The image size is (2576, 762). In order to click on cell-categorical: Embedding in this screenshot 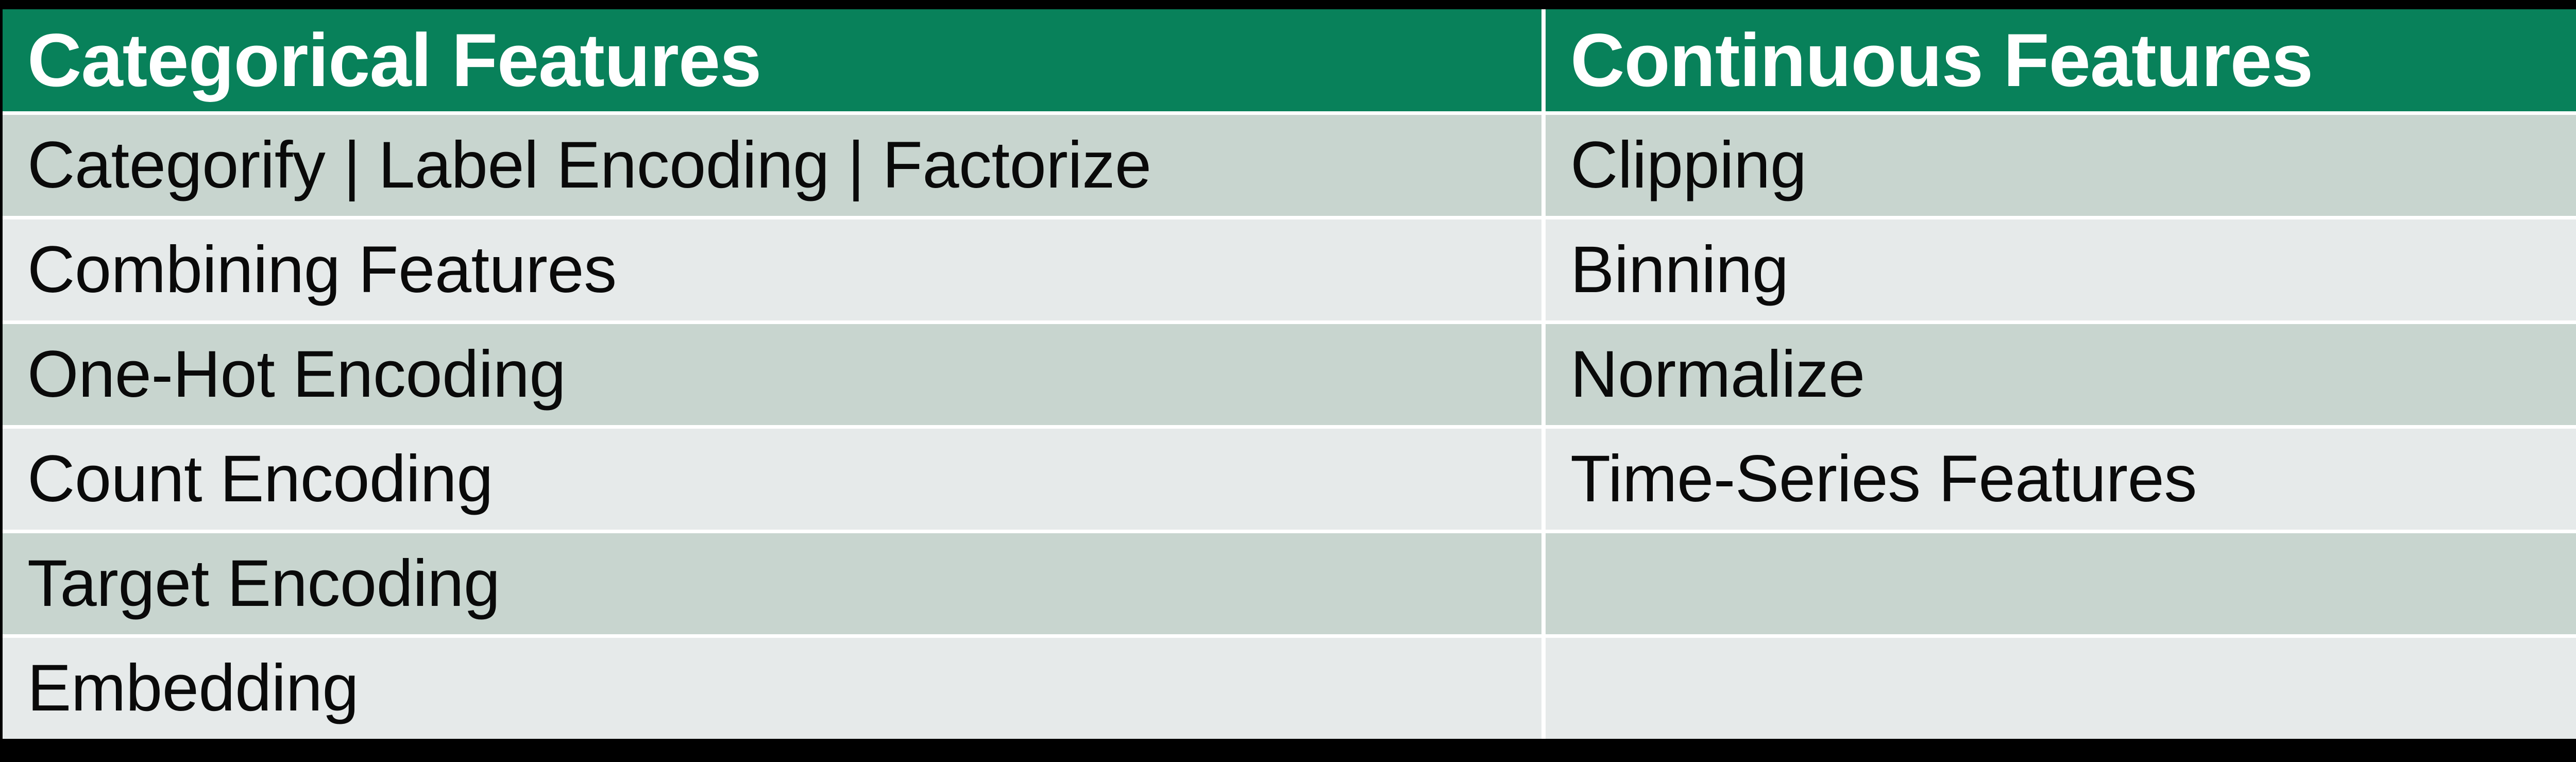, I will do `click(772, 686)`.